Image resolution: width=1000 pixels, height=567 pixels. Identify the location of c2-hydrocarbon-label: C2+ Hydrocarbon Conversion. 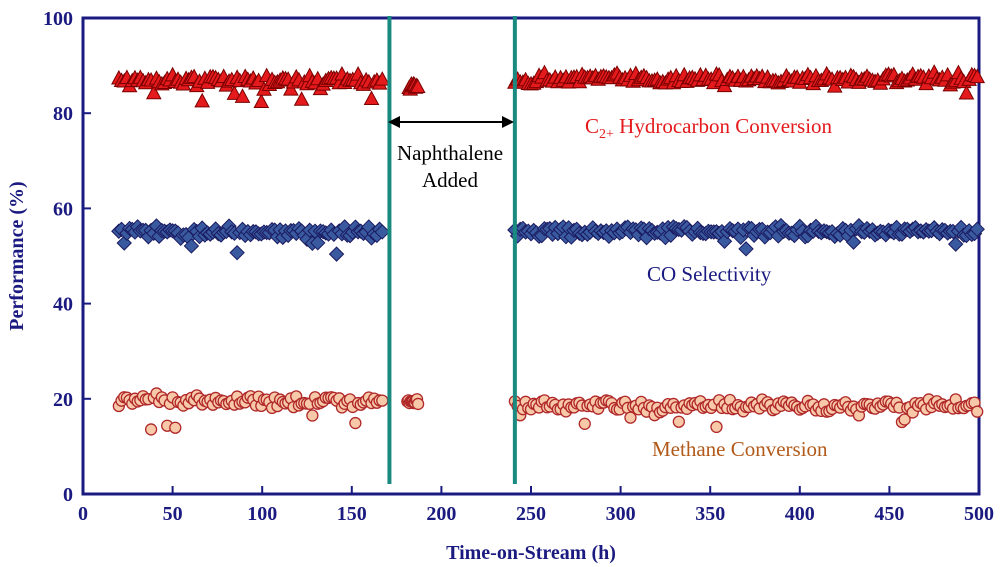
(709, 128).